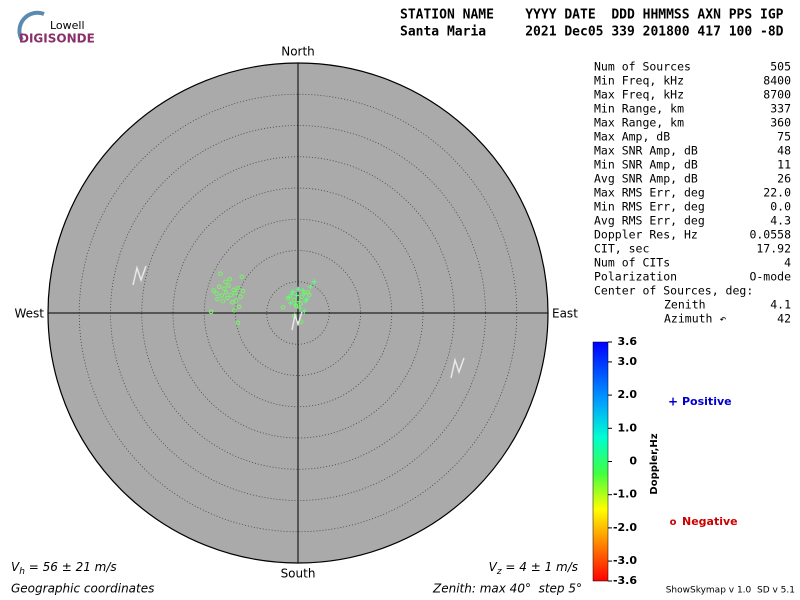  What do you see at coordinates (507, 589) in the screenshot?
I see `zenith-note: Zenith: max 40° step 5°` at bounding box center [507, 589].